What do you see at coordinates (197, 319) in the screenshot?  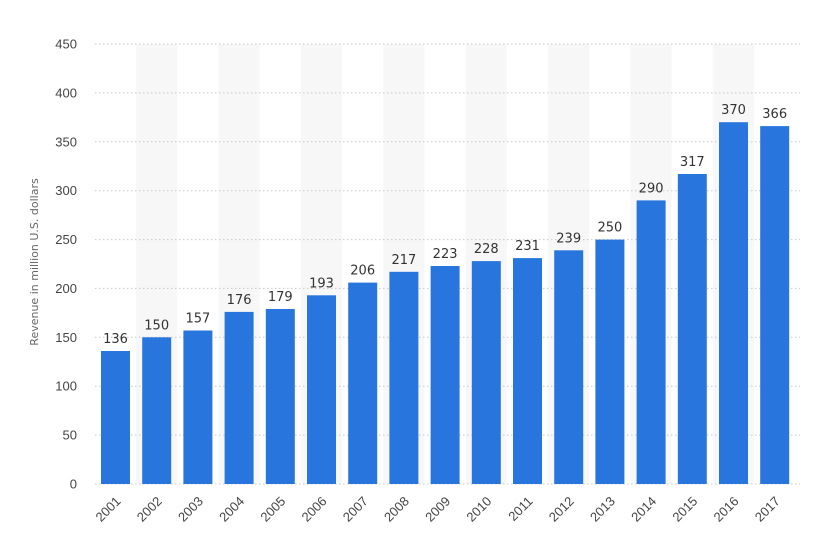 I see `data-label: 157` at bounding box center [197, 319].